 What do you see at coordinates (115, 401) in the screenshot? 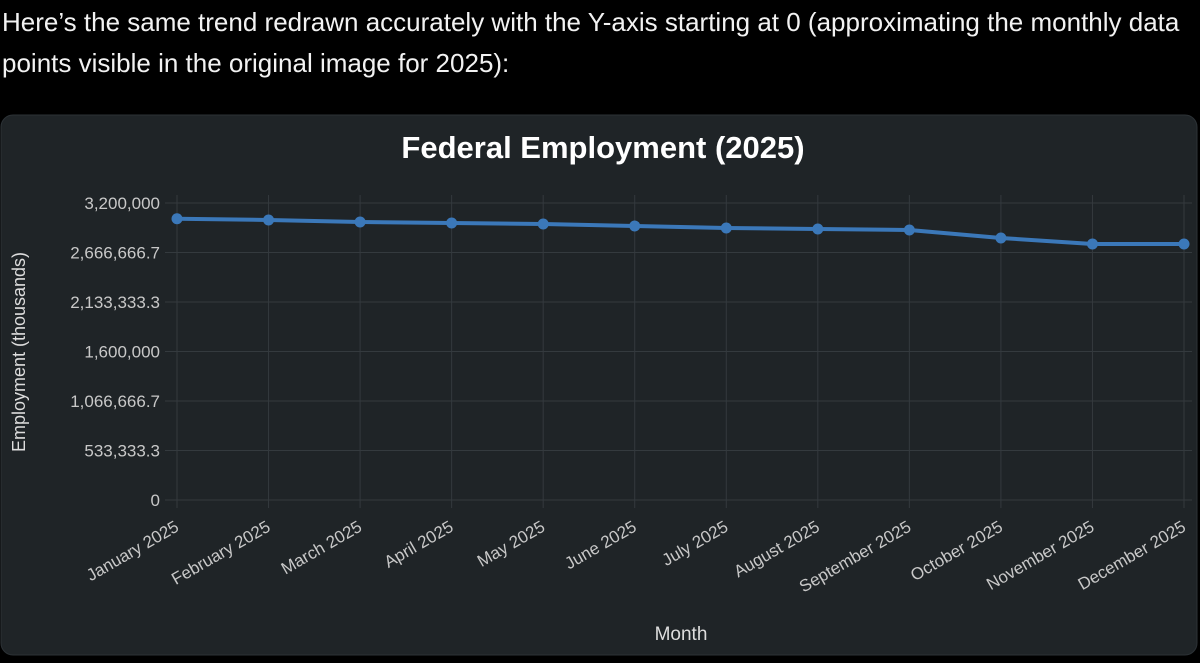
I see `y-tick-label: 1,066,666.7` at bounding box center [115, 401].